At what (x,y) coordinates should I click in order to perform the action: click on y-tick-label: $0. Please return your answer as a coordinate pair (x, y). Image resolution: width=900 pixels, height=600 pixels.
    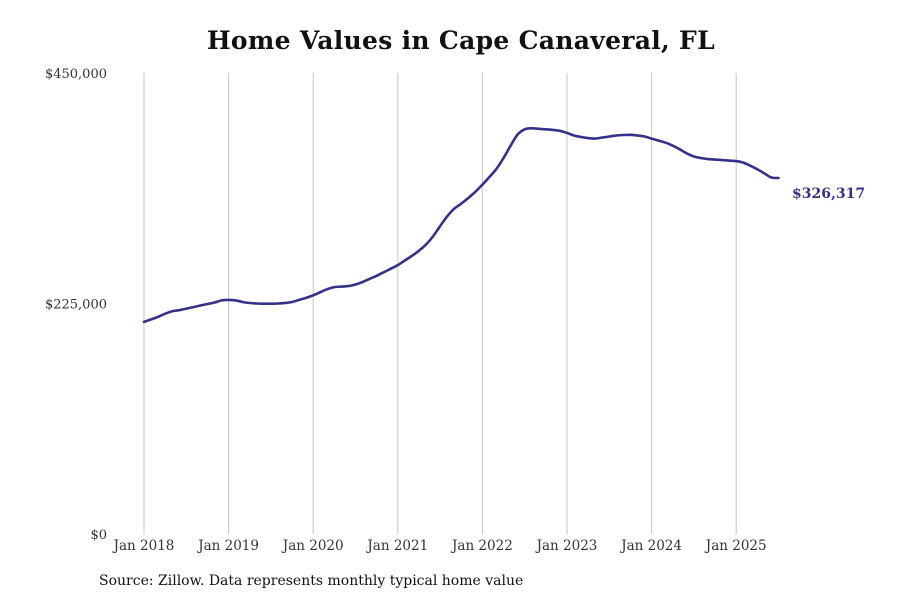
    Looking at the image, I should click on (98, 535).